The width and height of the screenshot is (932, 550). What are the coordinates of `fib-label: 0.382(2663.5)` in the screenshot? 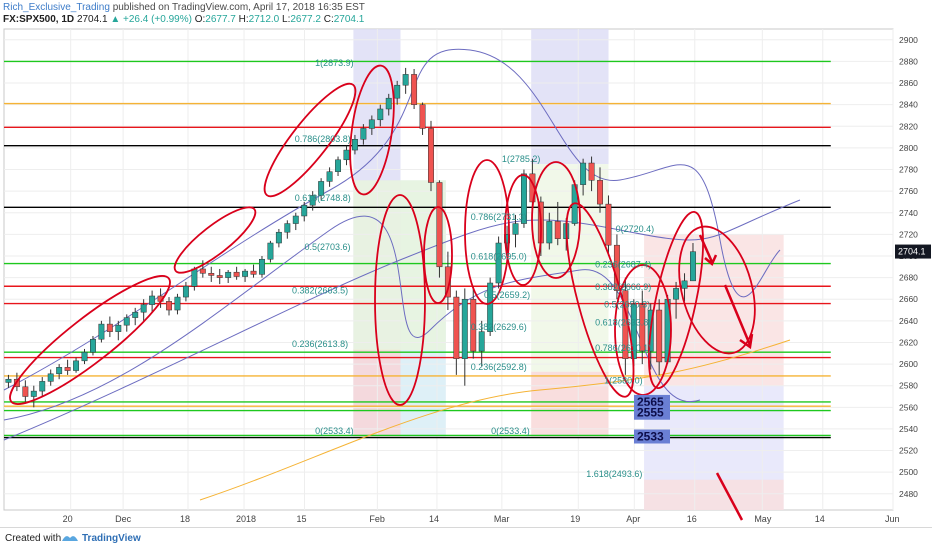 It's located at (320, 290).